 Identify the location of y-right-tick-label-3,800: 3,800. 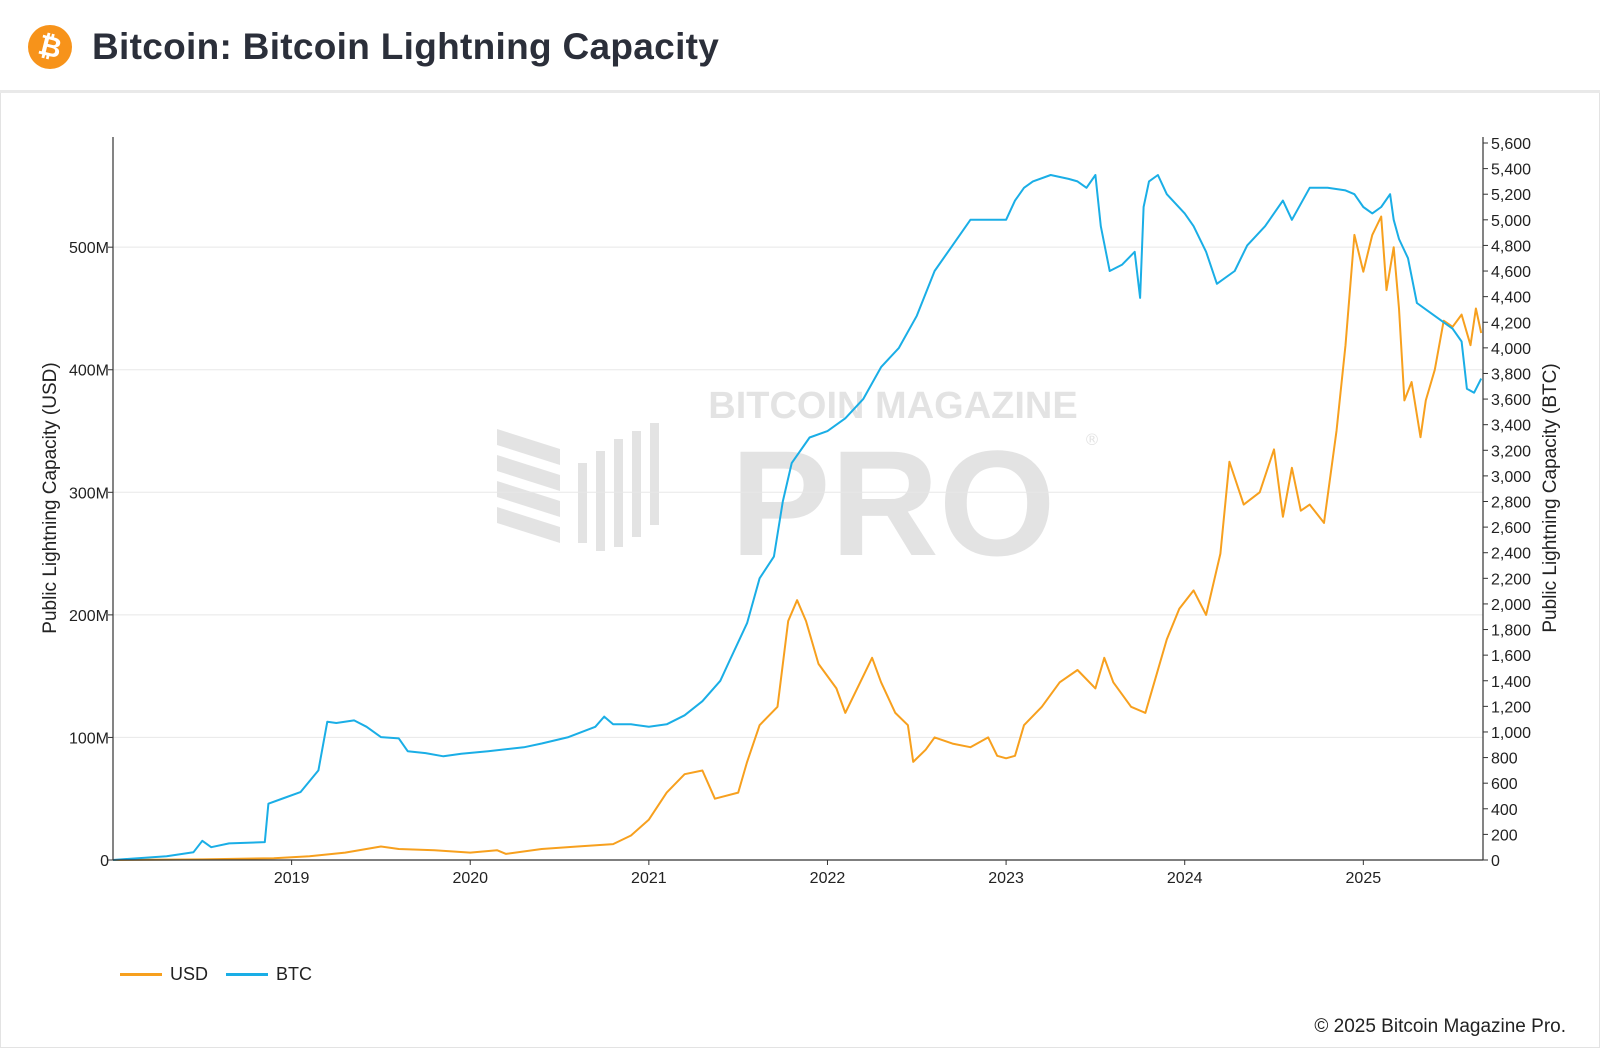
(1511, 374).